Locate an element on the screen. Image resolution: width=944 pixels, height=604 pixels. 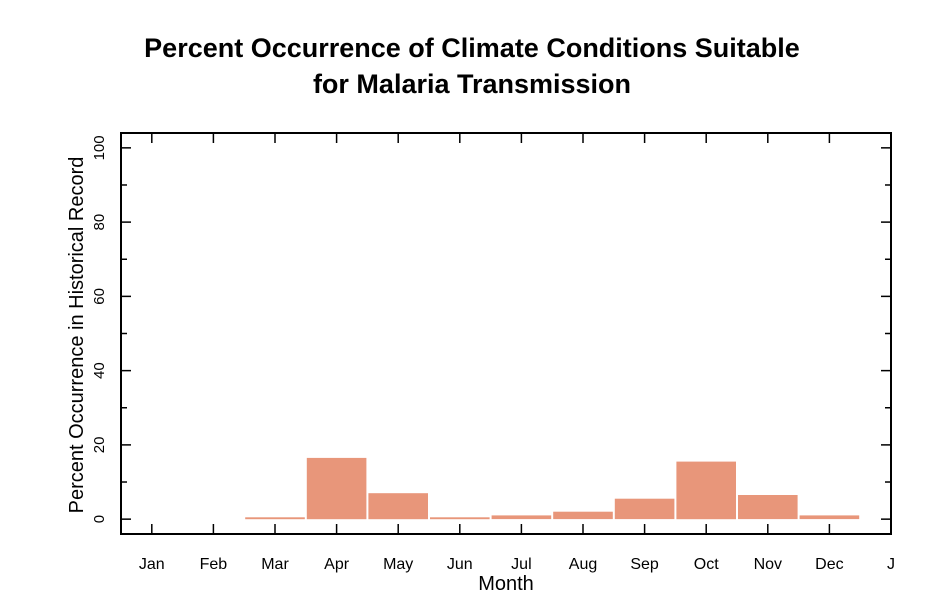
x-tick-label: Nov is located at coordinates (768, 564).